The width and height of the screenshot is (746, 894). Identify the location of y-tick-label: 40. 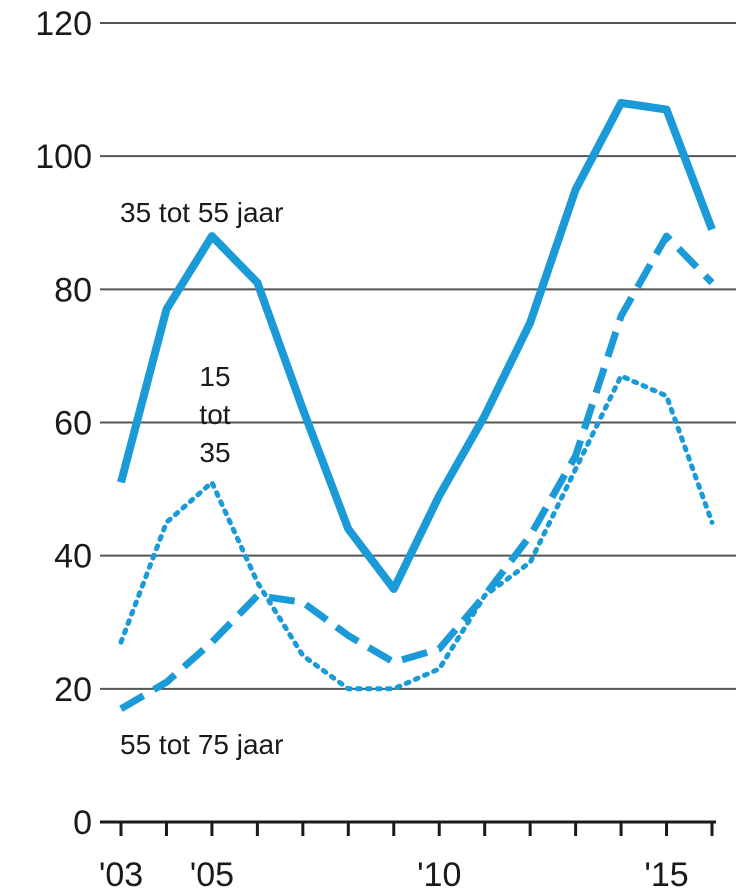
(73, 557).